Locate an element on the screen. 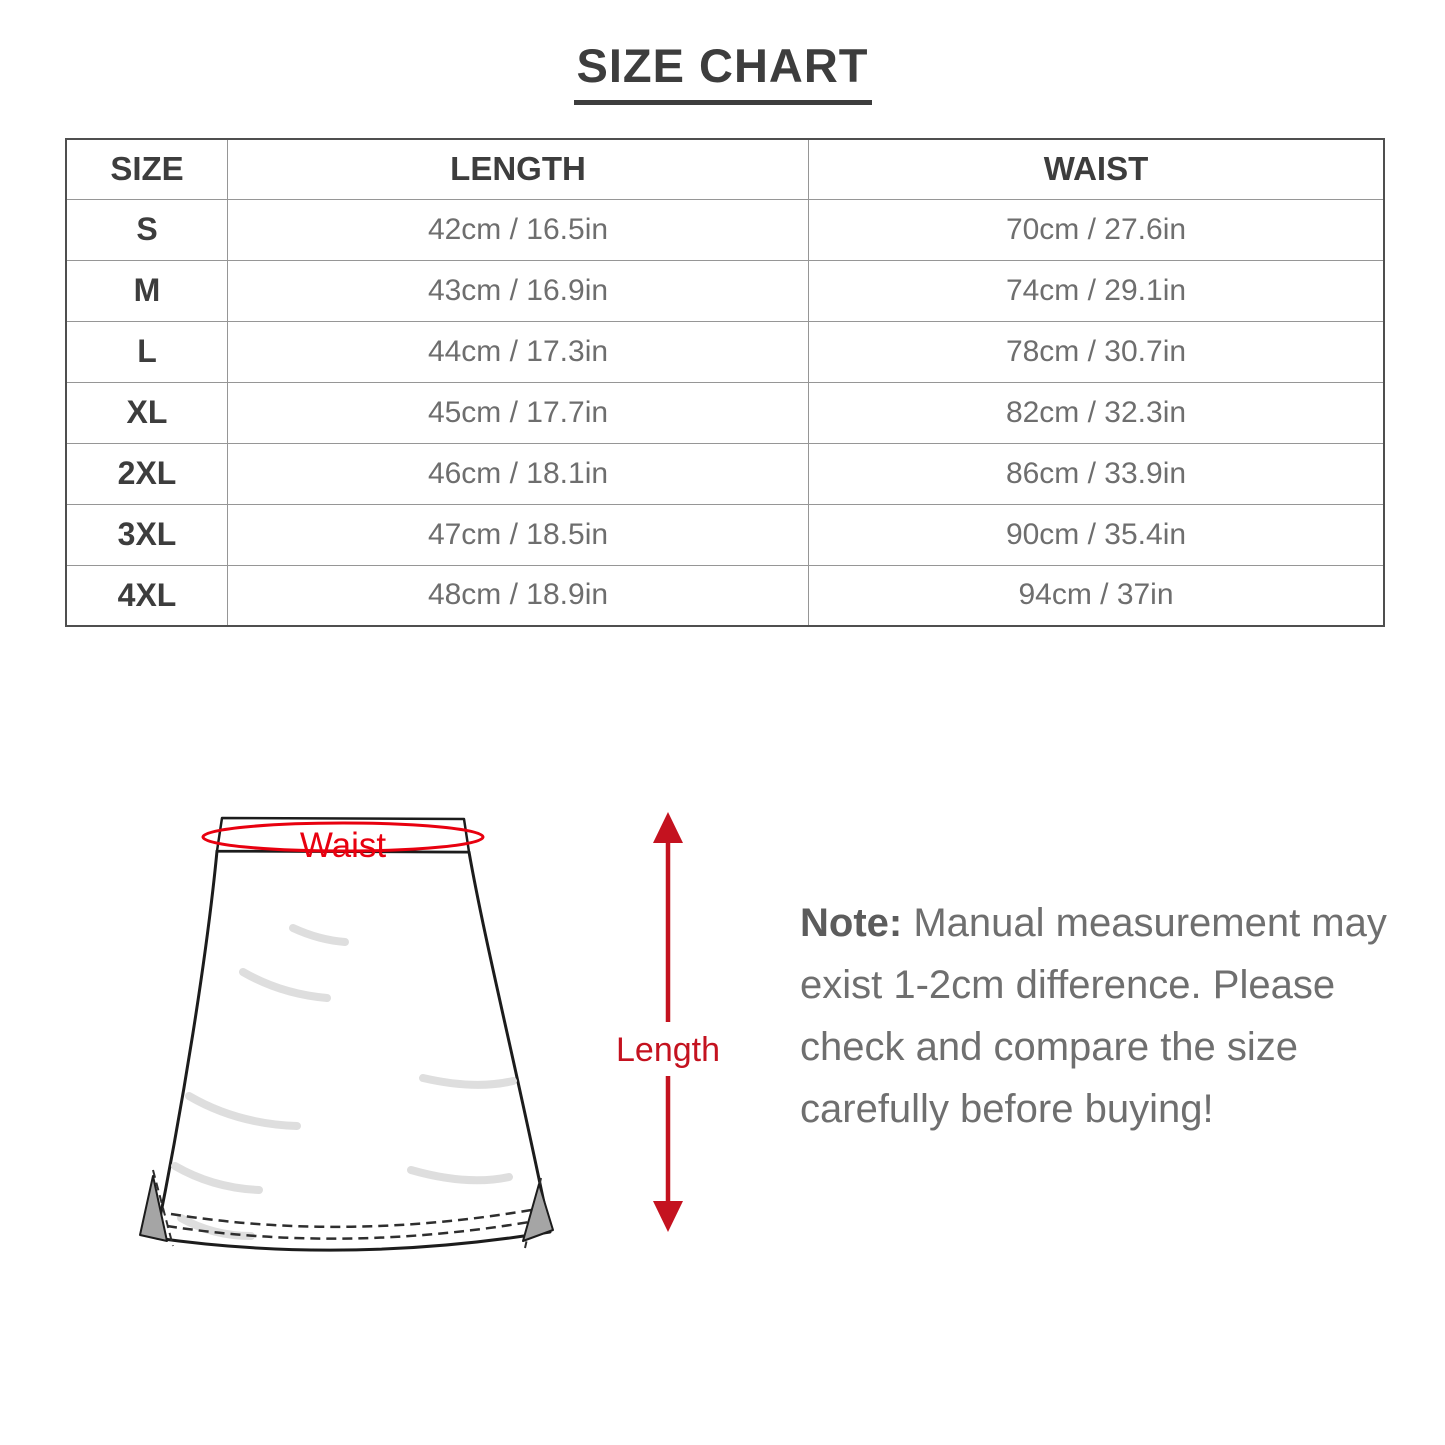  length-cell: 43cm / 16.9in is located at coordinates (518, 290).